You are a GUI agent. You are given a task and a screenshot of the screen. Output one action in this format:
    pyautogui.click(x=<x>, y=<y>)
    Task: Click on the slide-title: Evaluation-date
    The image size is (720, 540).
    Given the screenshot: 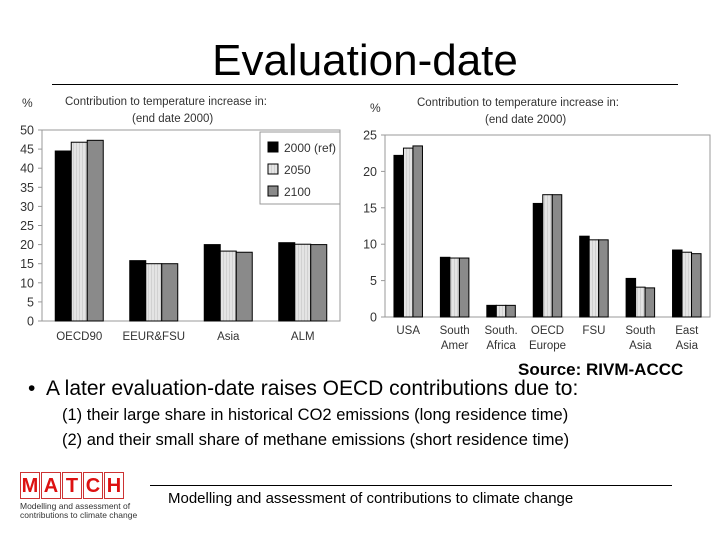 What is the action you would take?
    pyautogui.click(x=365, y=60)
    